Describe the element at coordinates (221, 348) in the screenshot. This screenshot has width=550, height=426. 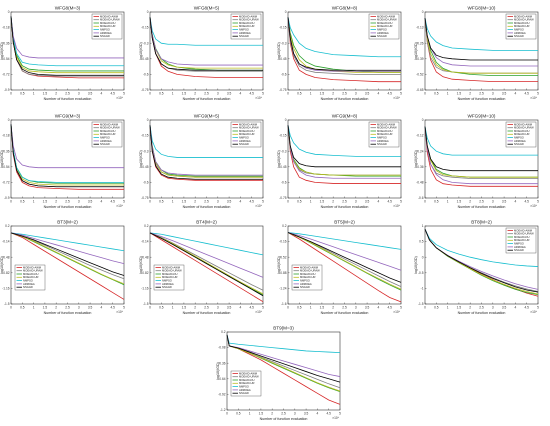
I see `y-tick-label: -0.08` at that location.